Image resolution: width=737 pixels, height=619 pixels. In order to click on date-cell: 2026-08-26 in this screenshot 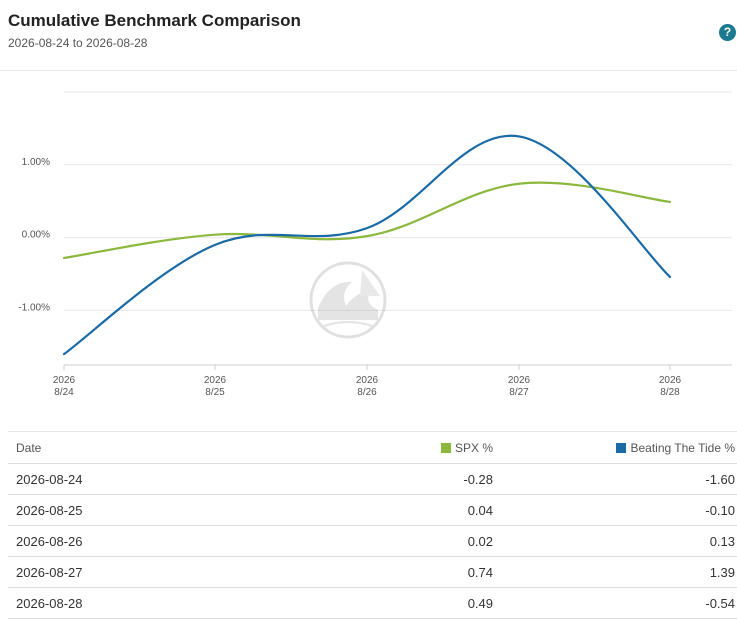, I will do `click(130, 541)`.